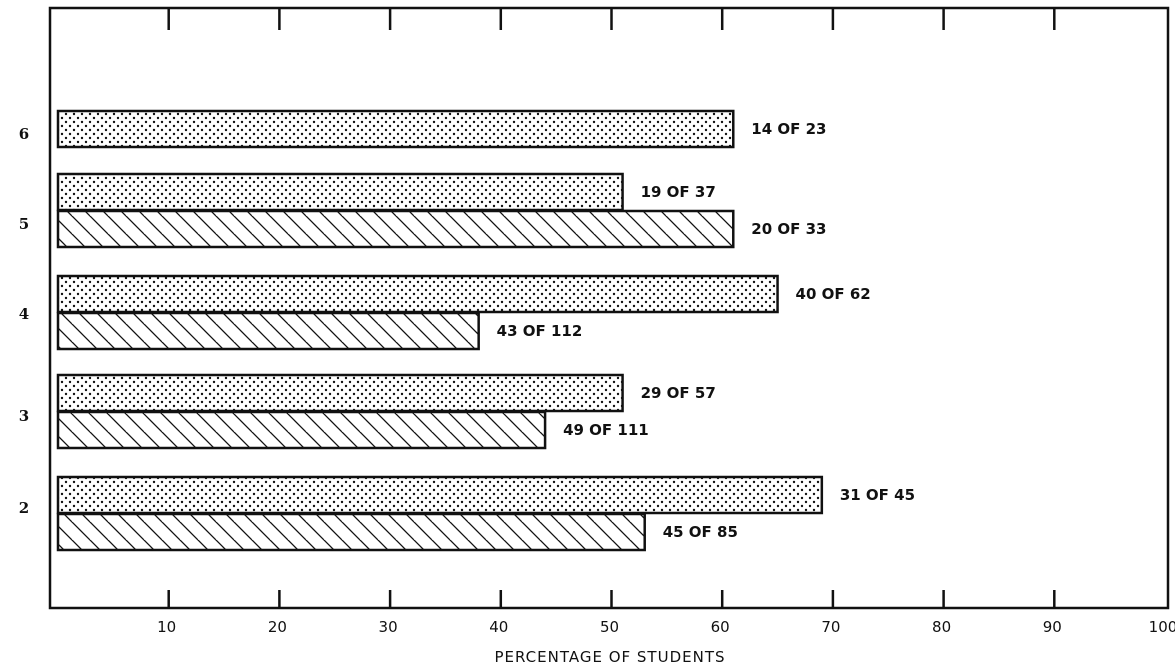 This screenshot has width=1175, height=668. Describe the element at coordinates (277, 627) in the screenshot. I see `x-tick-label: 20` at that location.